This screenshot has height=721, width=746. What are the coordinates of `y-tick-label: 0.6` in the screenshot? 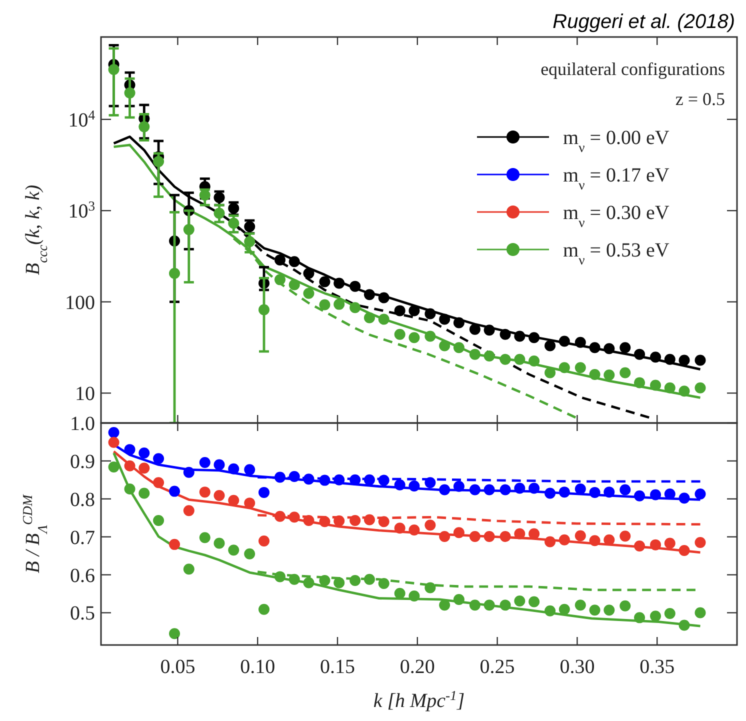 It's located at (82, 575).